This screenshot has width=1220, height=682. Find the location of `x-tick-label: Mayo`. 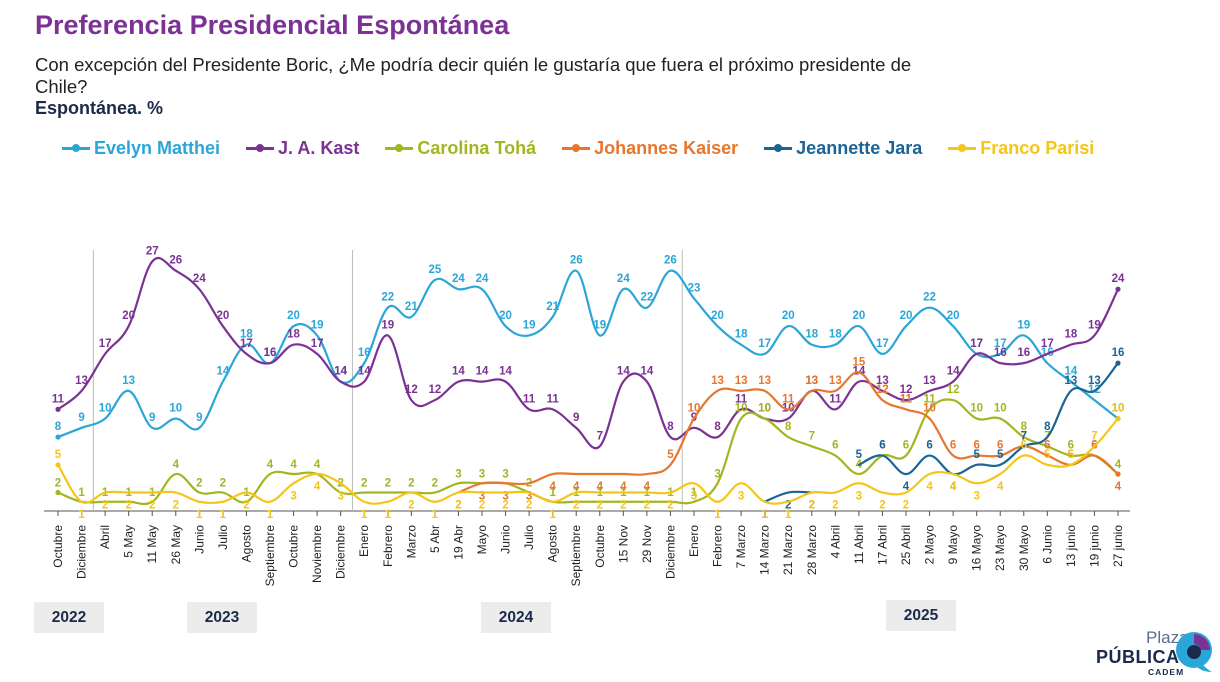

x-tick-label: Mayo is located at coordinates (482, 540).